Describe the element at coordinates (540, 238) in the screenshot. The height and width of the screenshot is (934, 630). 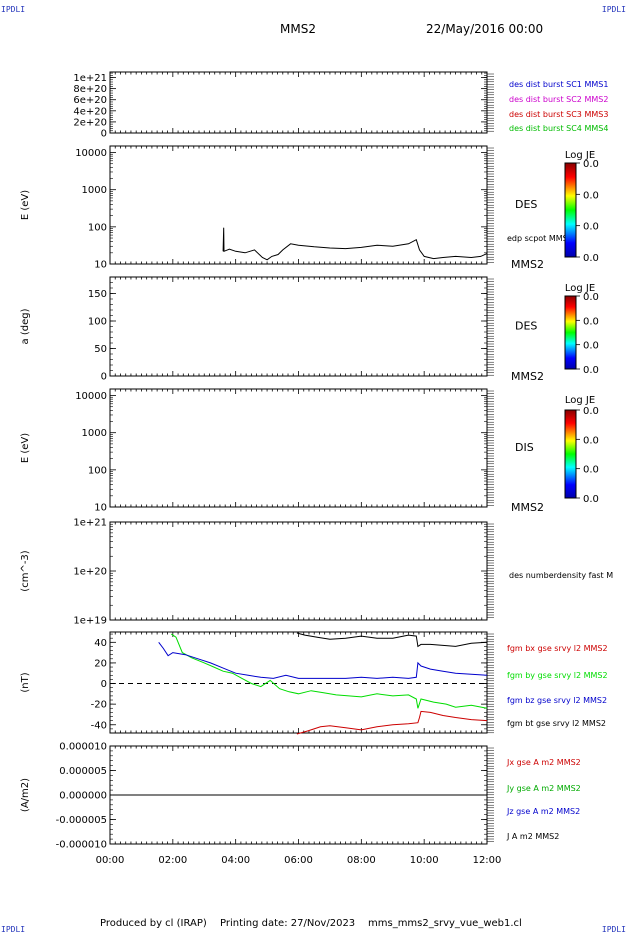
I see `series-label: edp scpot MMS2` at that location.